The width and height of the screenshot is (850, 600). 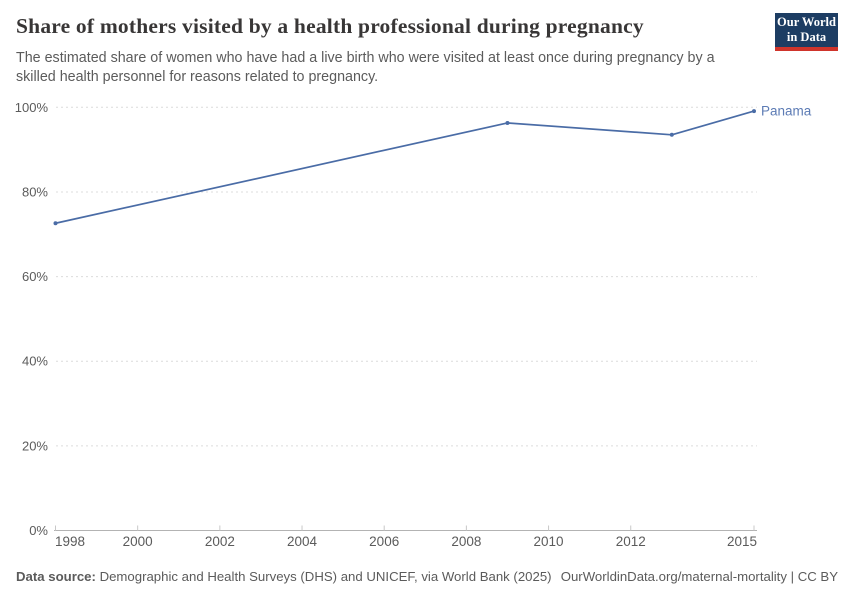 I want to click on x-axis-label: 2012, so click(x=631, y=541).